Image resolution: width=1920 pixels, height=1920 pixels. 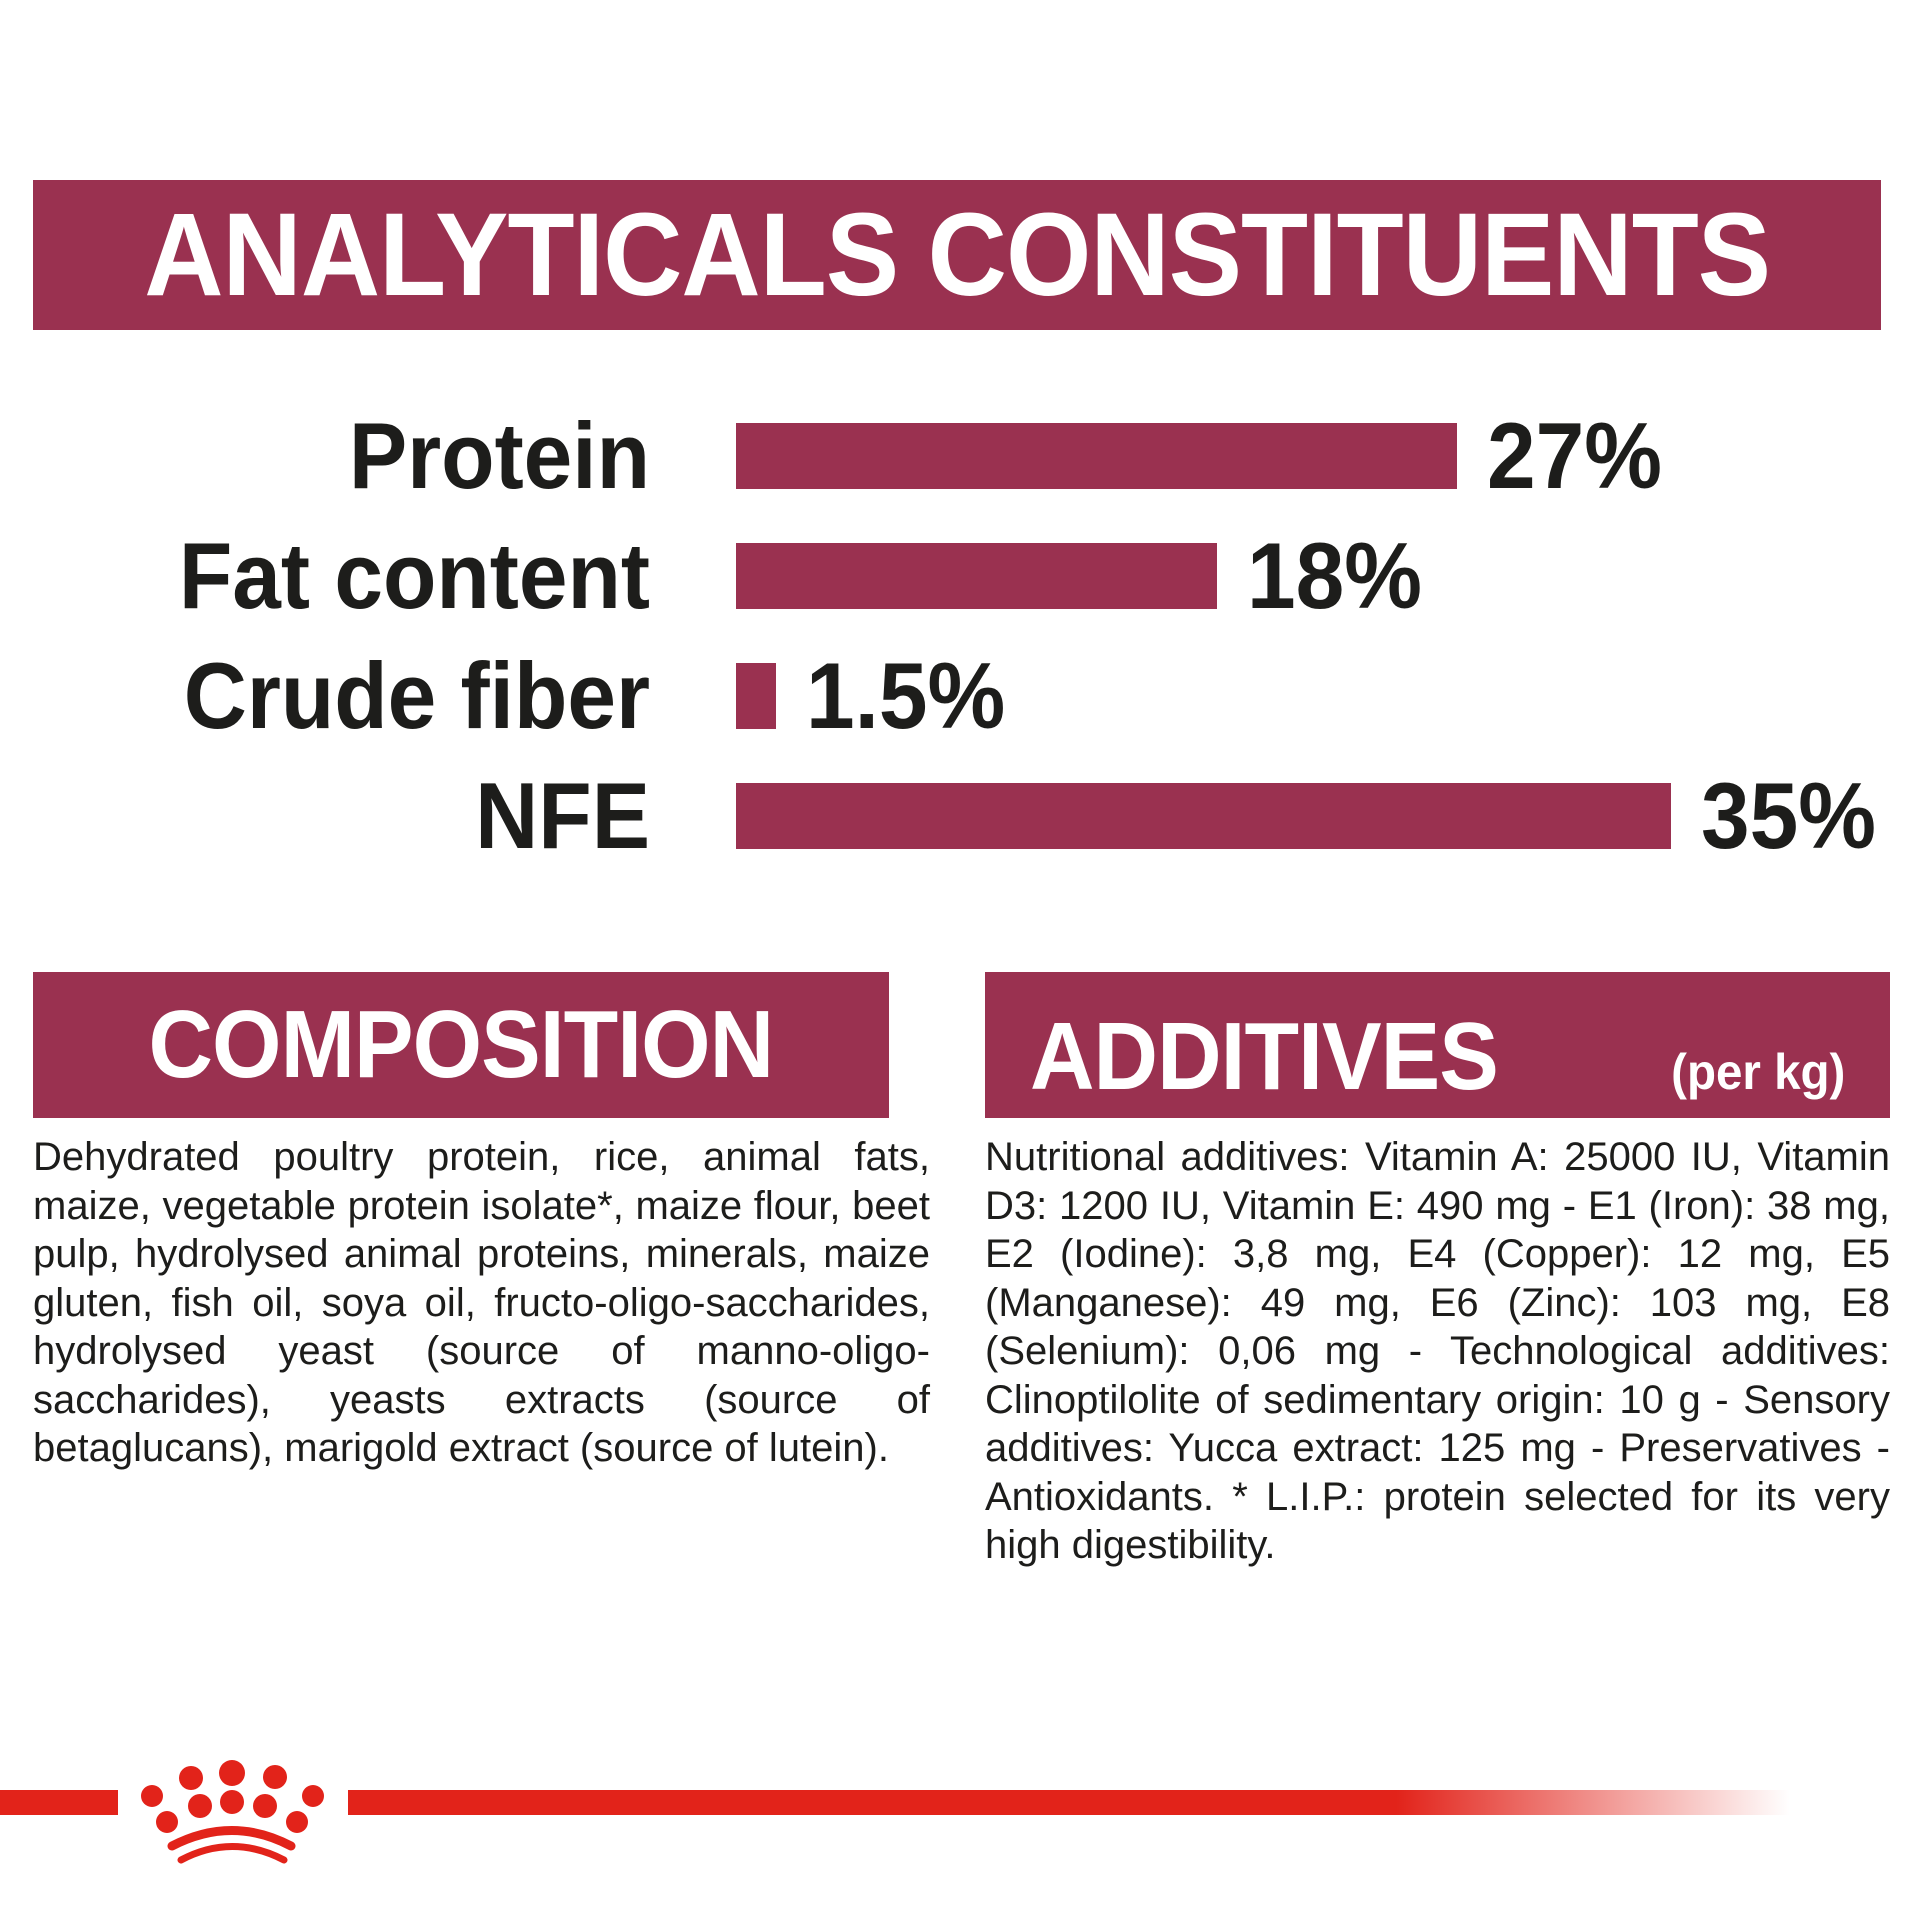 I want to click on analyticals-constituents-banner: ANALYTICALS CONSTITUENTS, so click(x=957, y=255).